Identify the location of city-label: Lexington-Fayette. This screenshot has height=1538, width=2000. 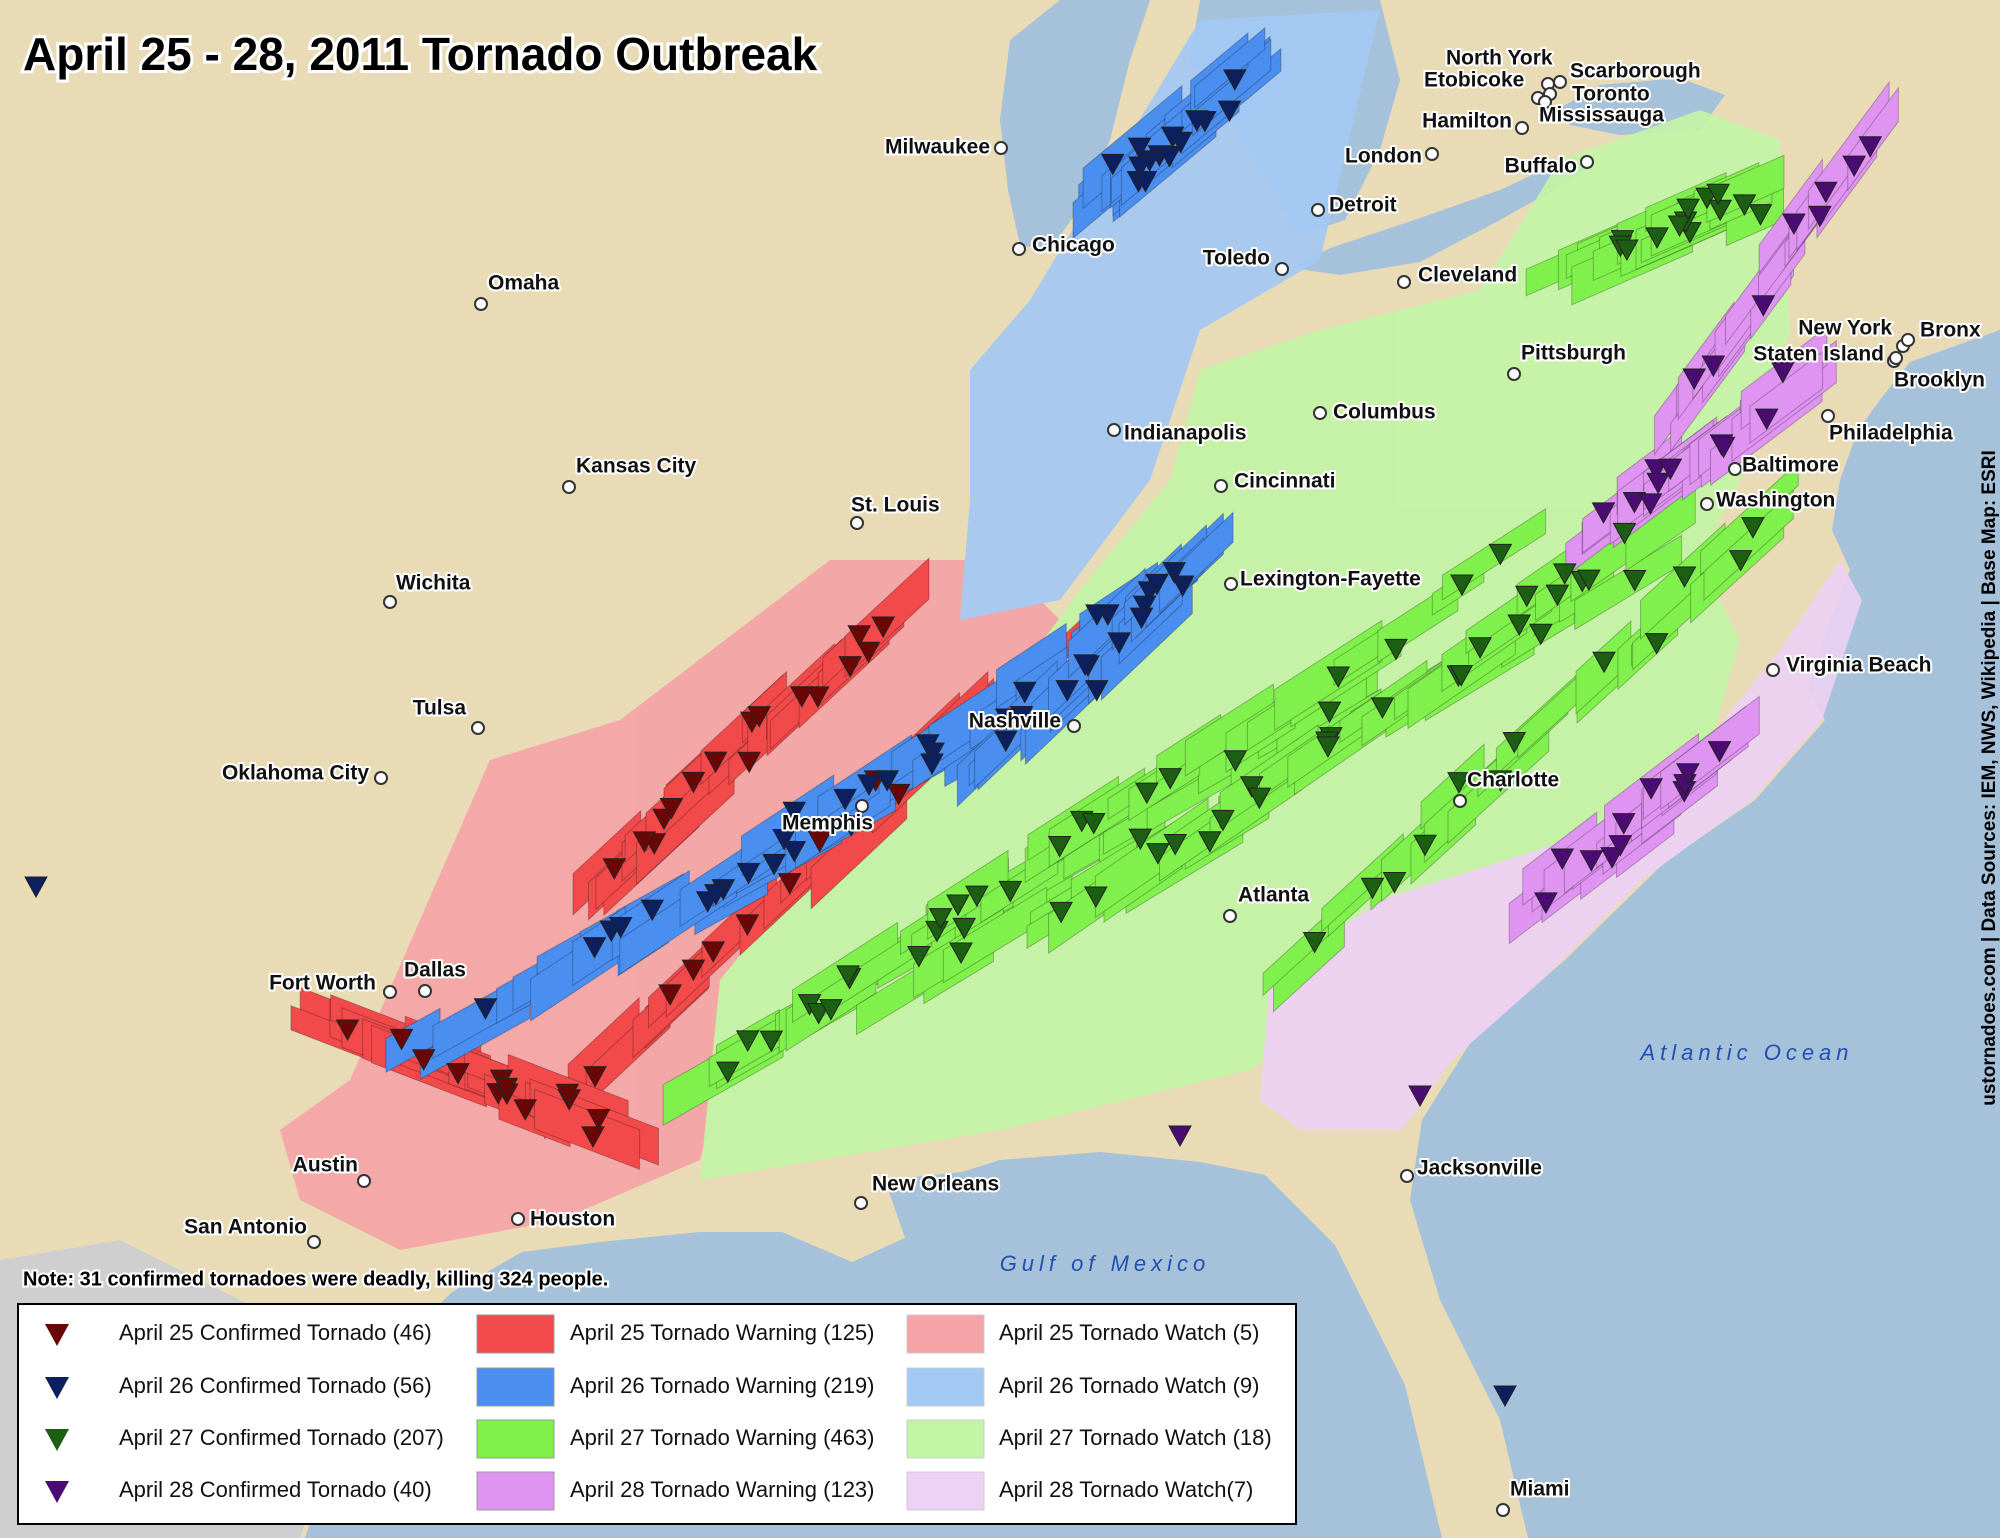
(1330, 579).